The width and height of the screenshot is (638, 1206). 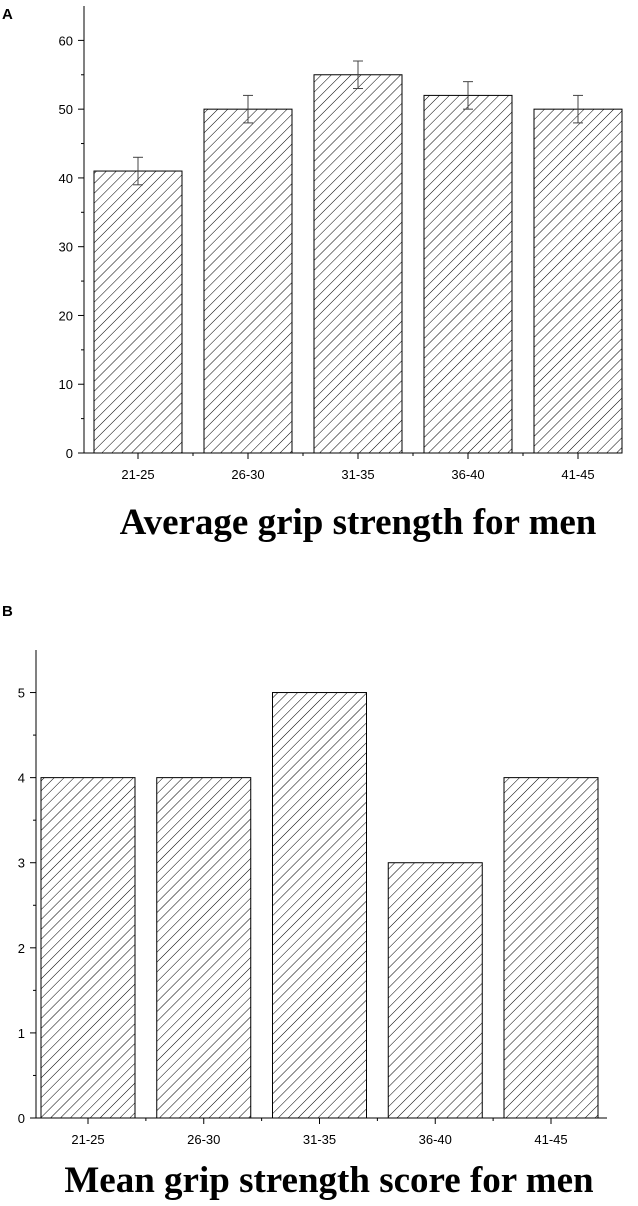 I want to click on chart-a-title: Average grip strength for men, so click(x=358, y=522).